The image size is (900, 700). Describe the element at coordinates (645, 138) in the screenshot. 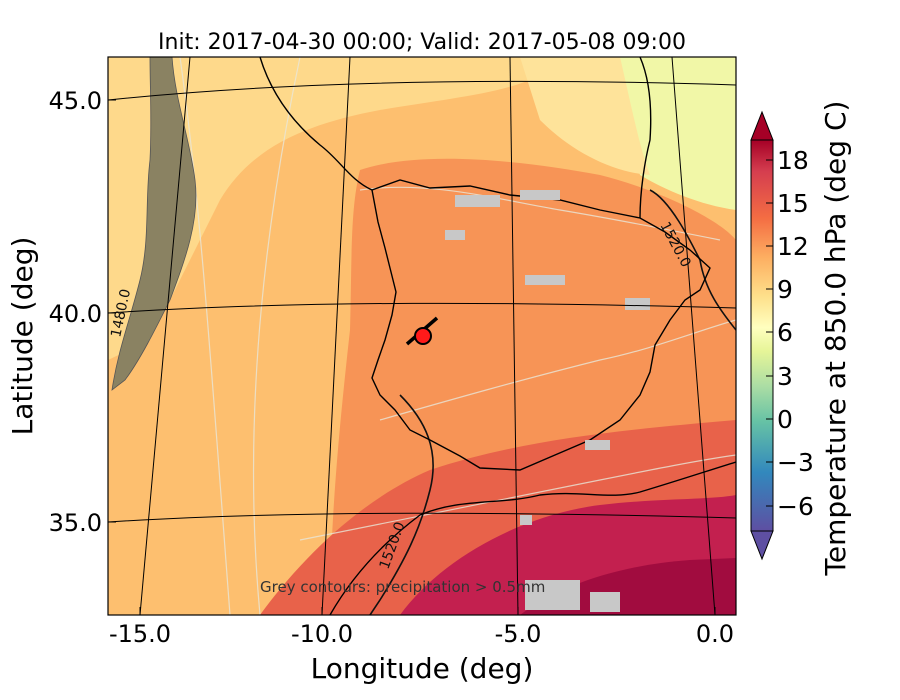

I see `france-coastline` at that location.